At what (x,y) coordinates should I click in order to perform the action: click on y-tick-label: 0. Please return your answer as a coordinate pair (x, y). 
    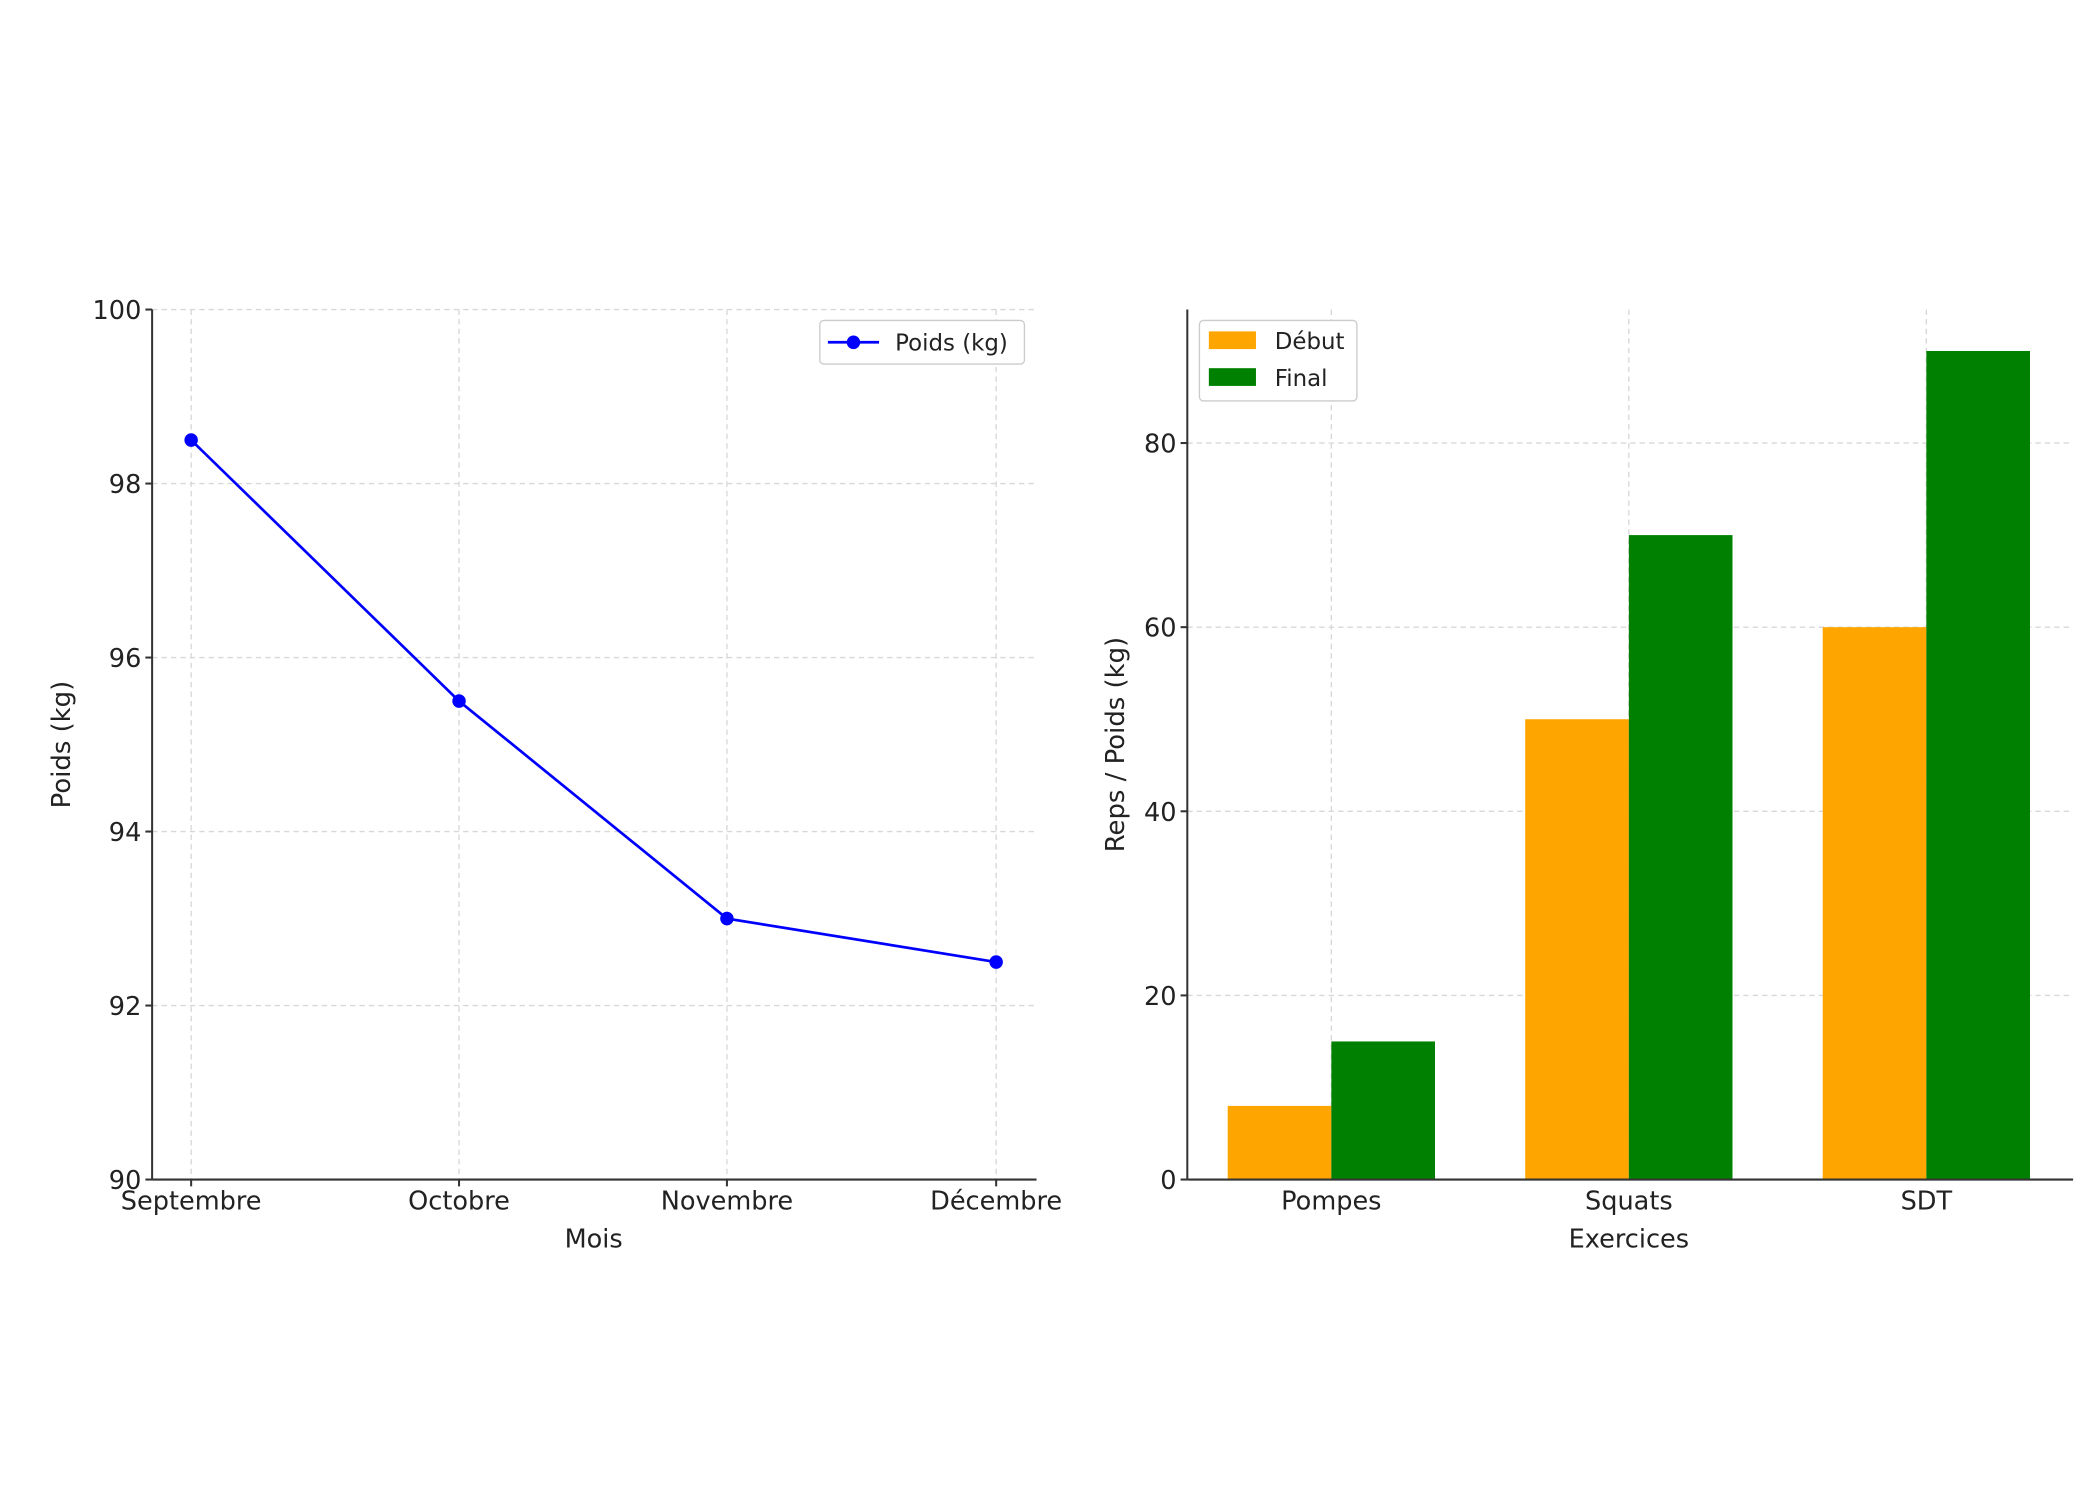
    Looking at the image, I should click on (1168, 1181).